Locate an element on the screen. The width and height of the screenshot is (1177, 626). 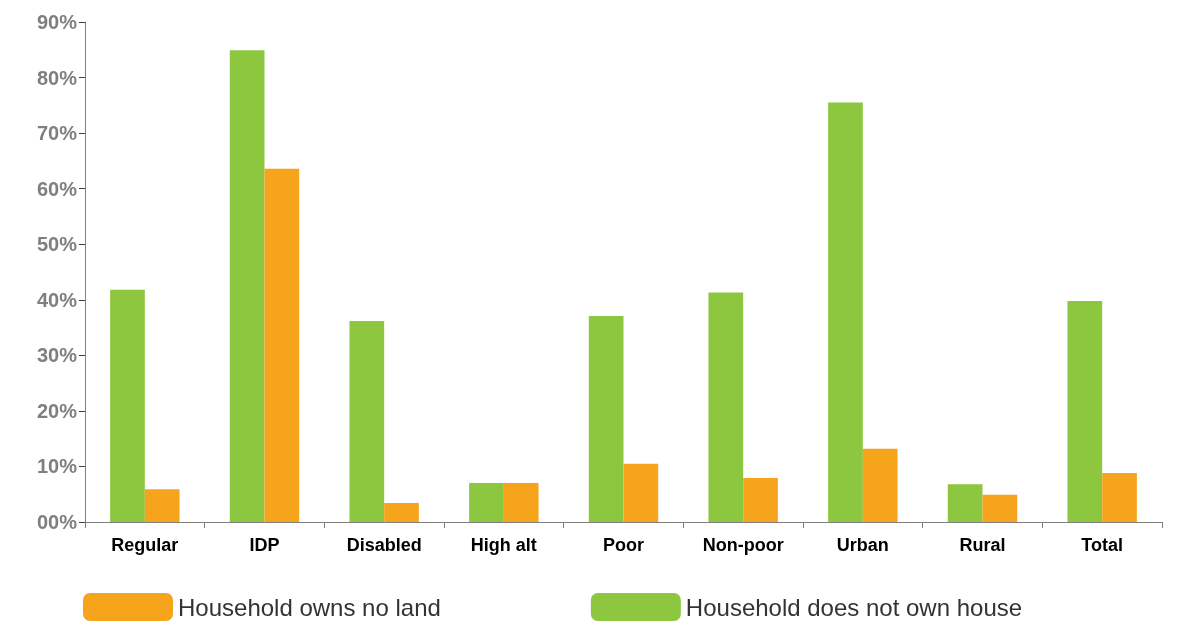
x-tick-label: Total is located at coordinates (1102, 545).